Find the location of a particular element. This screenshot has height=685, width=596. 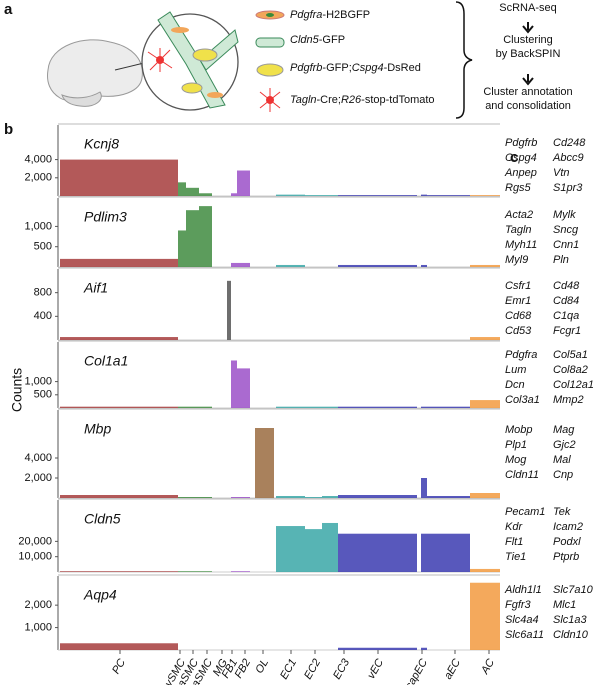

marker-gene: Cspg4 is located at coordinates (521, 158).